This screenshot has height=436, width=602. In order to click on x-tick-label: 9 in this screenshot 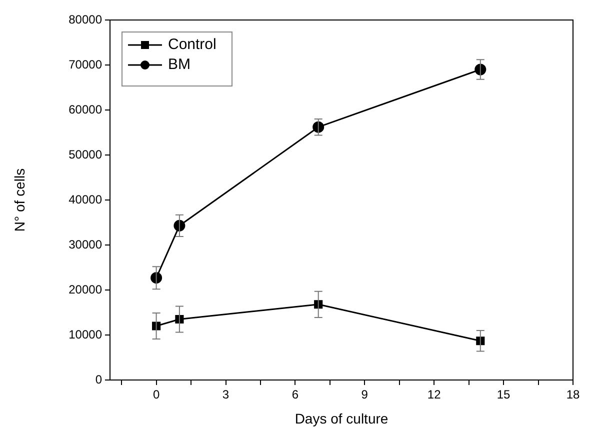, I will do `click(364, 395)`.